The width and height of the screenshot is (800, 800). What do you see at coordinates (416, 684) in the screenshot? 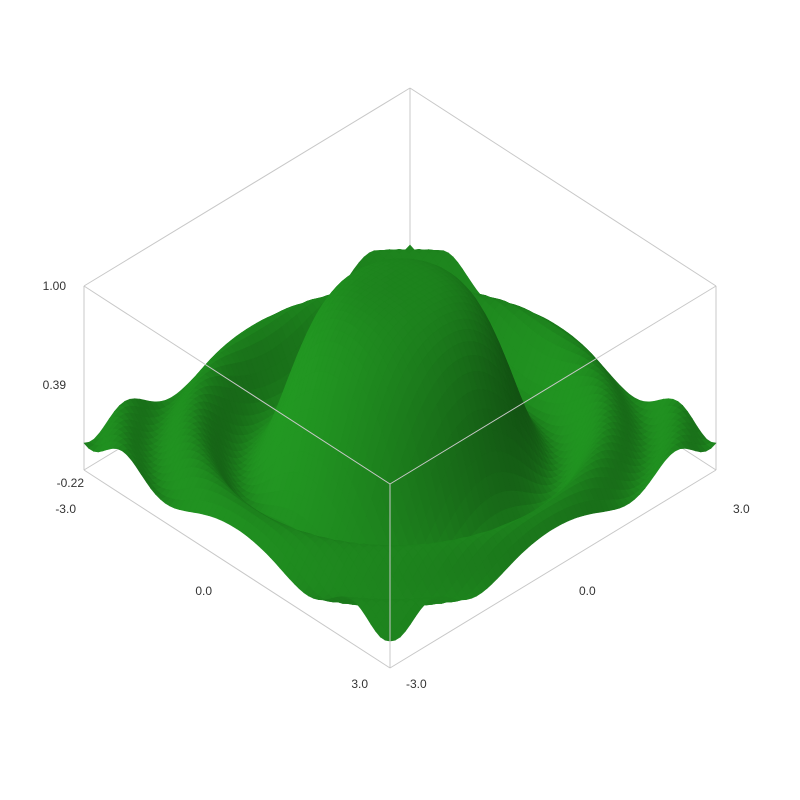
I see `y-tick-label-start: -3.0` at bounding box center [416, 684].